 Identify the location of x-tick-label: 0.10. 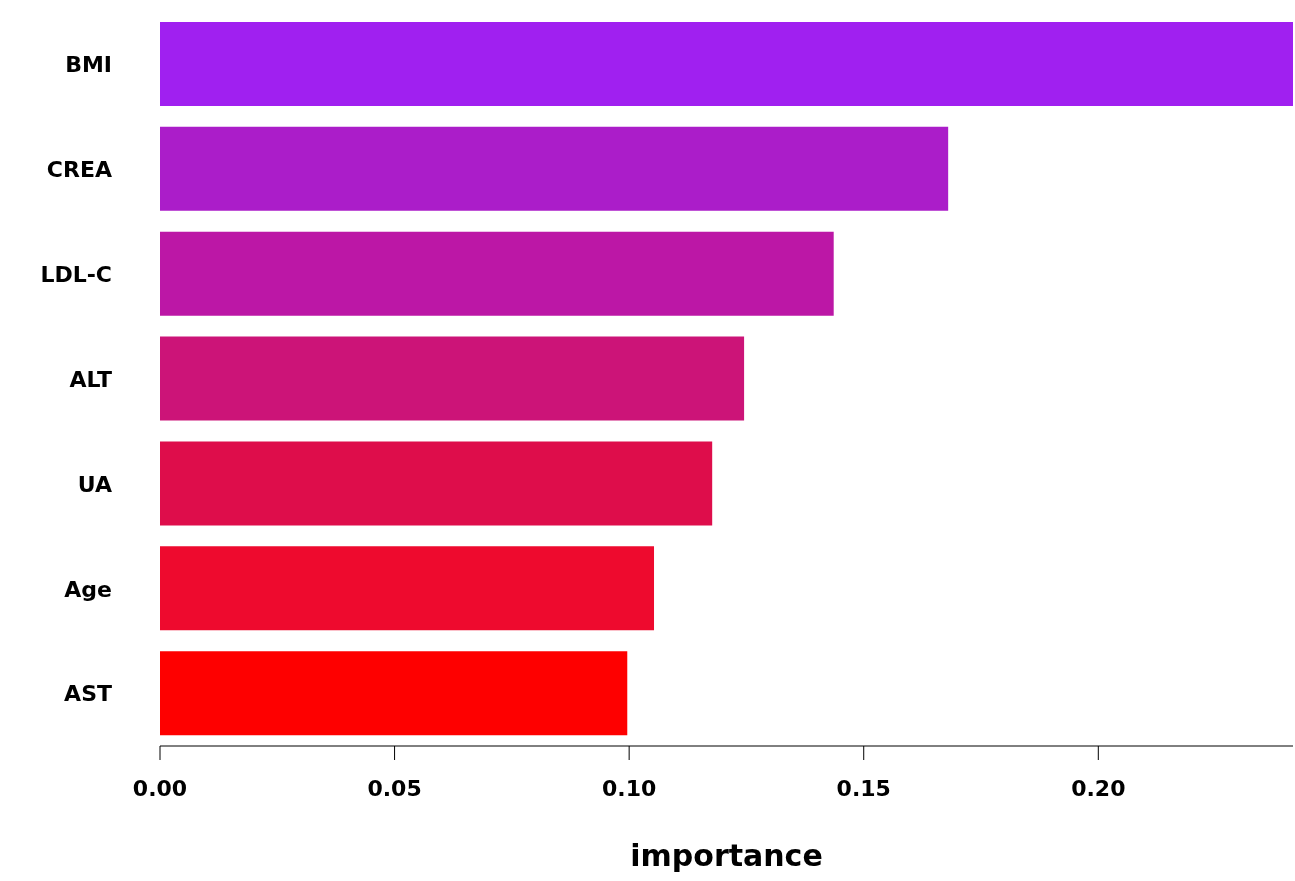
(629, 788).